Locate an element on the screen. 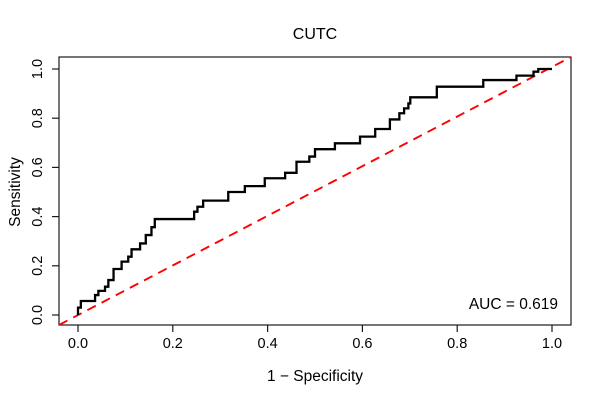  x-tick-label: 0.8 is located at coordinates (457, 344).